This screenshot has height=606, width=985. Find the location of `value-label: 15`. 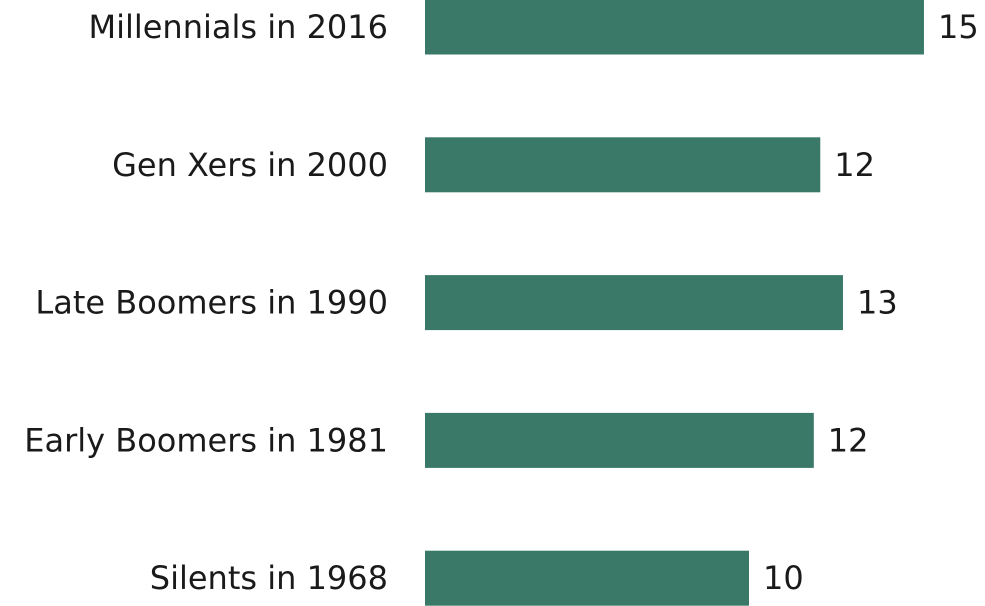

value-label: 15 is located at coordinates (958, 27).